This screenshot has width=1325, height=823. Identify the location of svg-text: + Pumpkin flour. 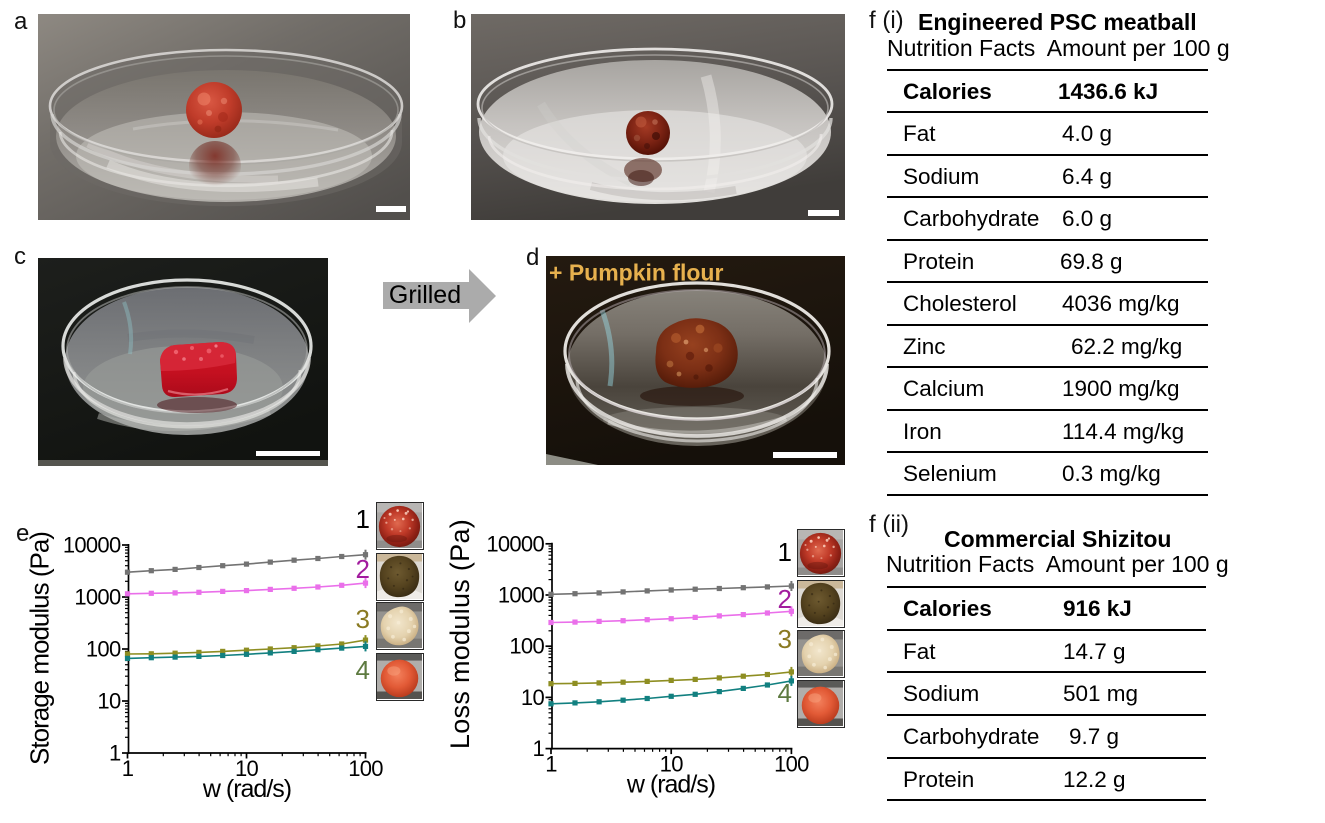
(636, 273).